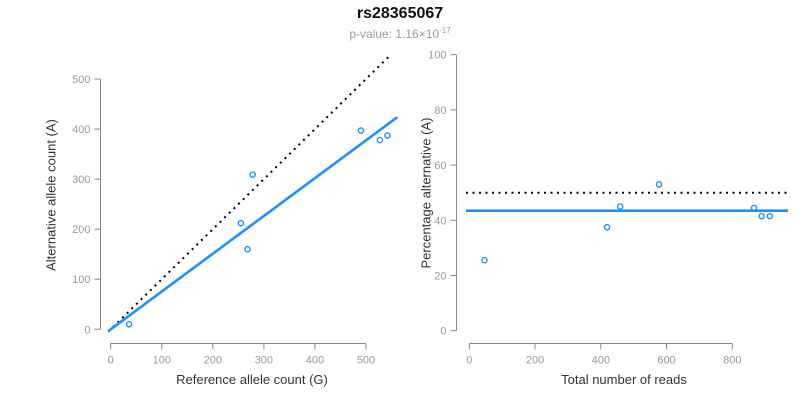  What do you see at coordinates (426, 193) in the screenshot?
I see `right-y-axis-title: Percentage alternative (A)` at bounding box center [426, 193].